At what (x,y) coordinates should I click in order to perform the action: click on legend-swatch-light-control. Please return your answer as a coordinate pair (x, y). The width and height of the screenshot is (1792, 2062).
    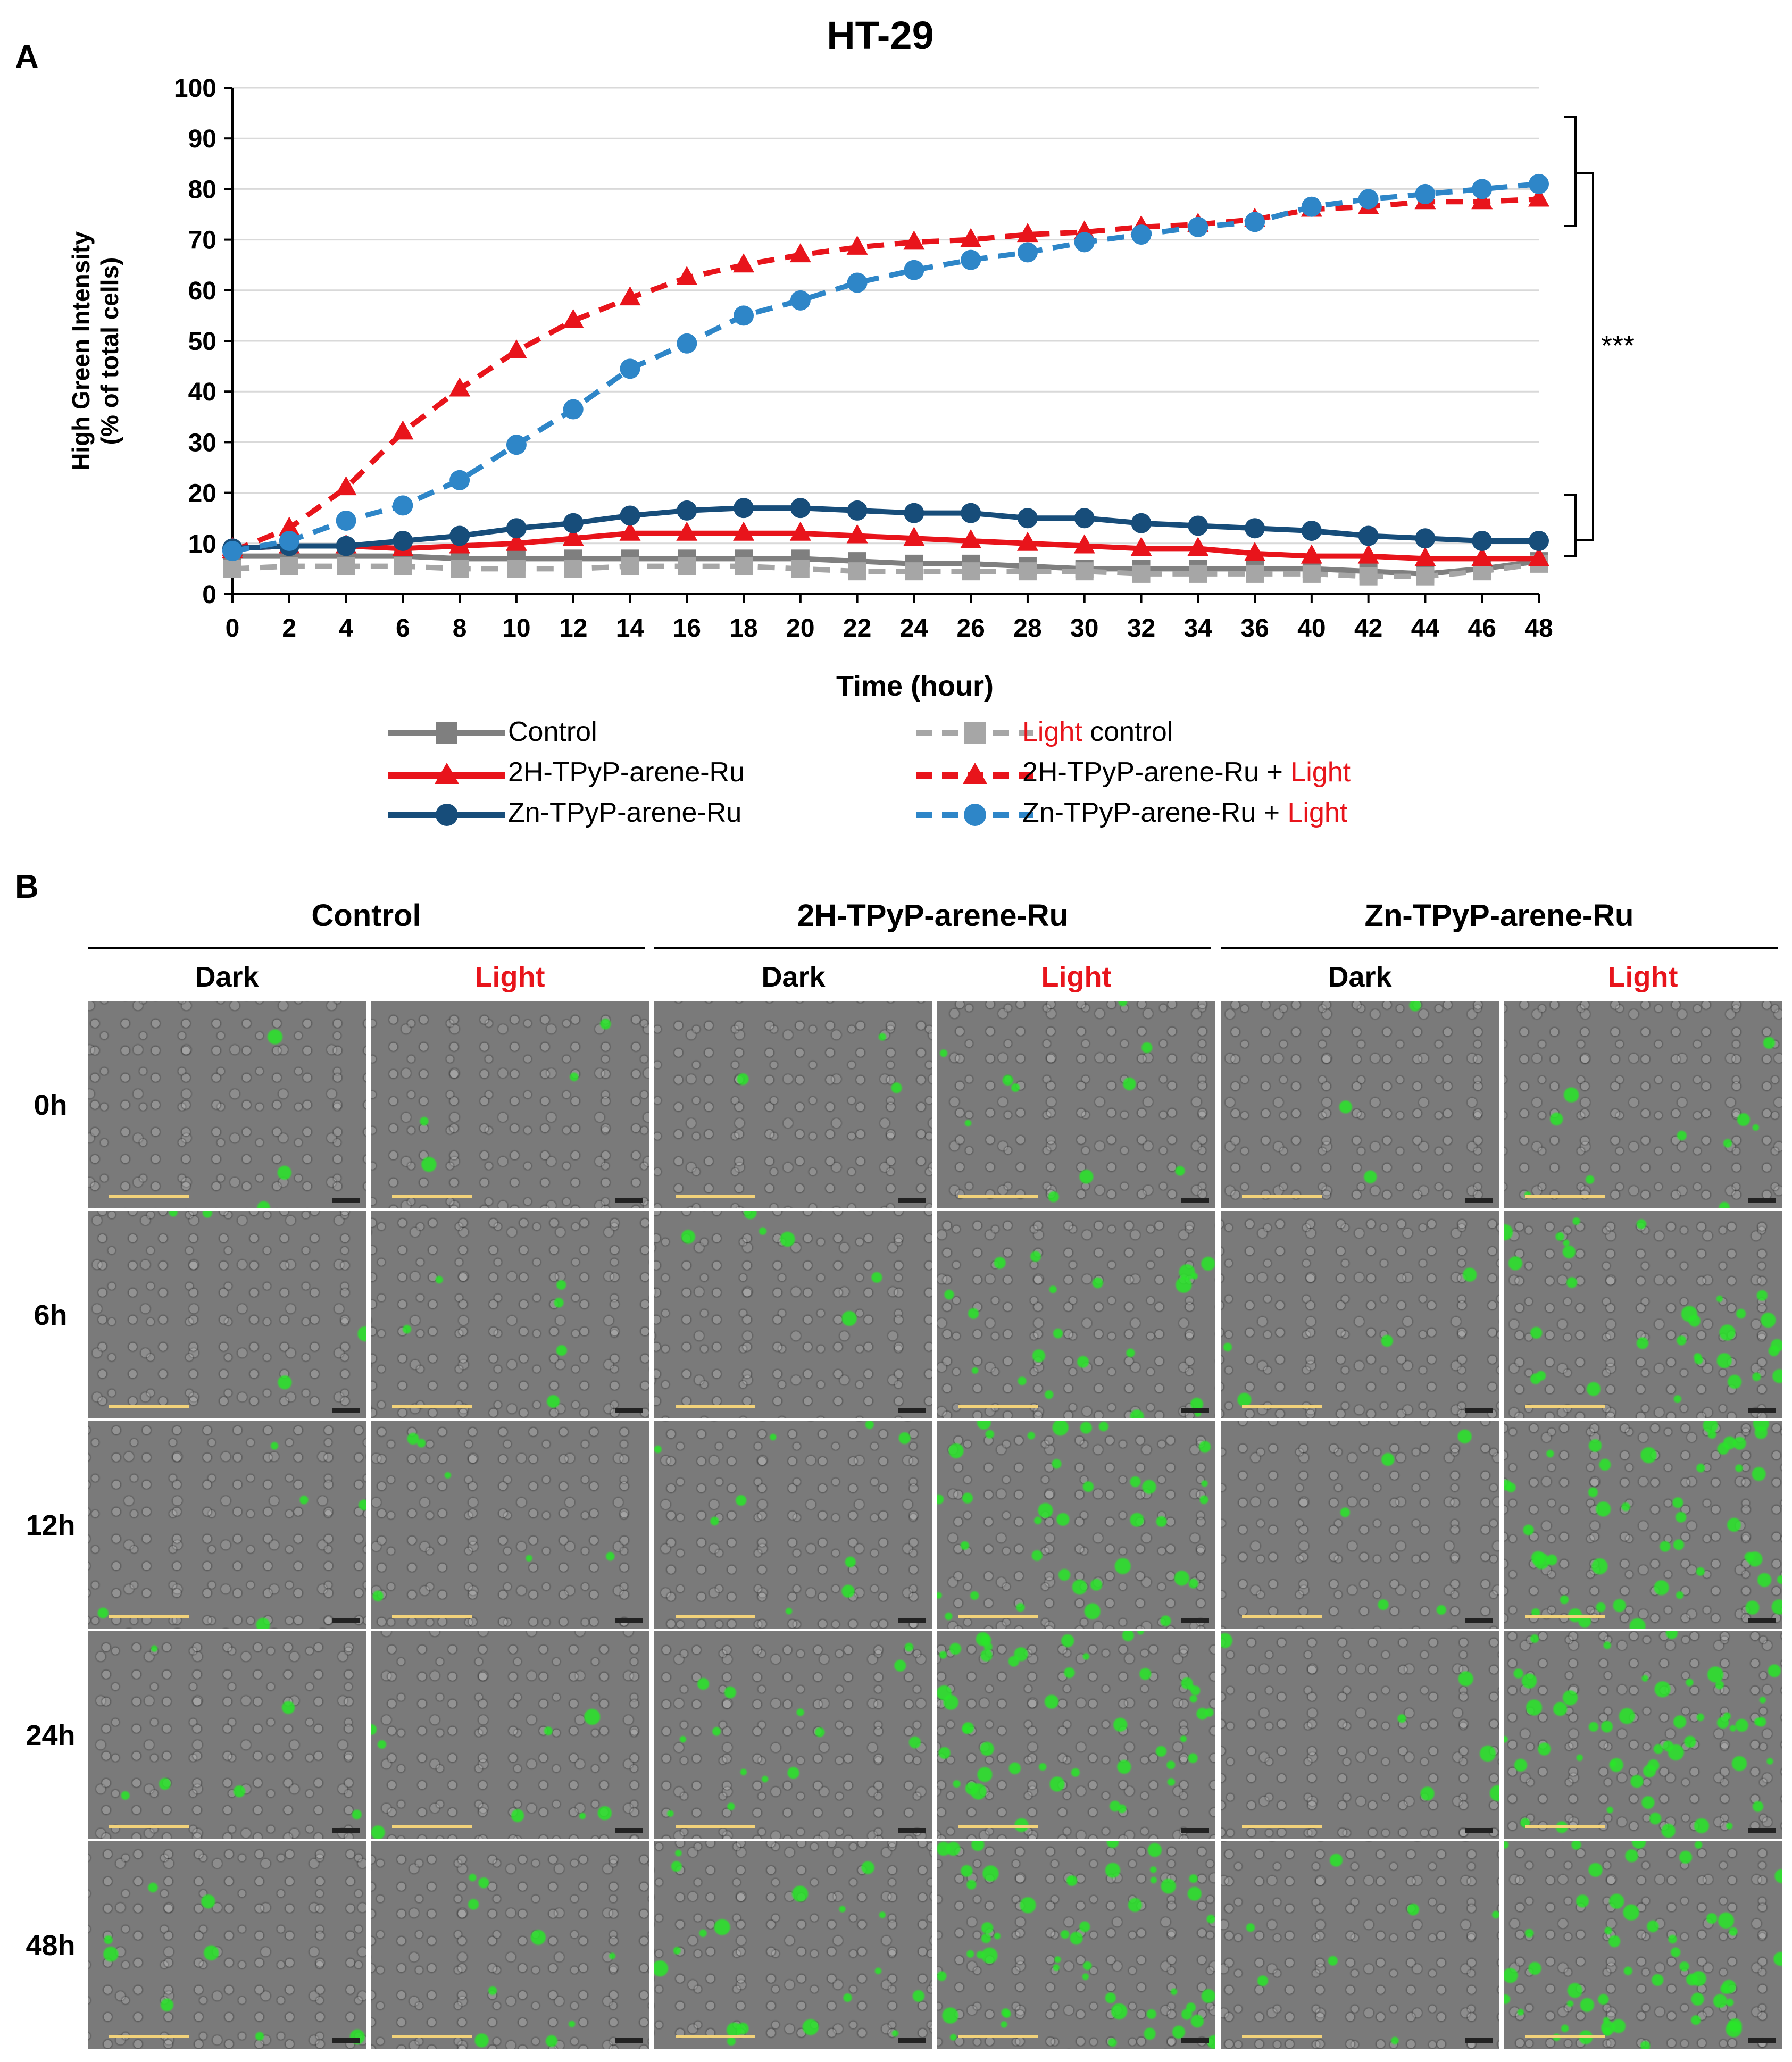
    Looking at the image, I should click on (975, 733).